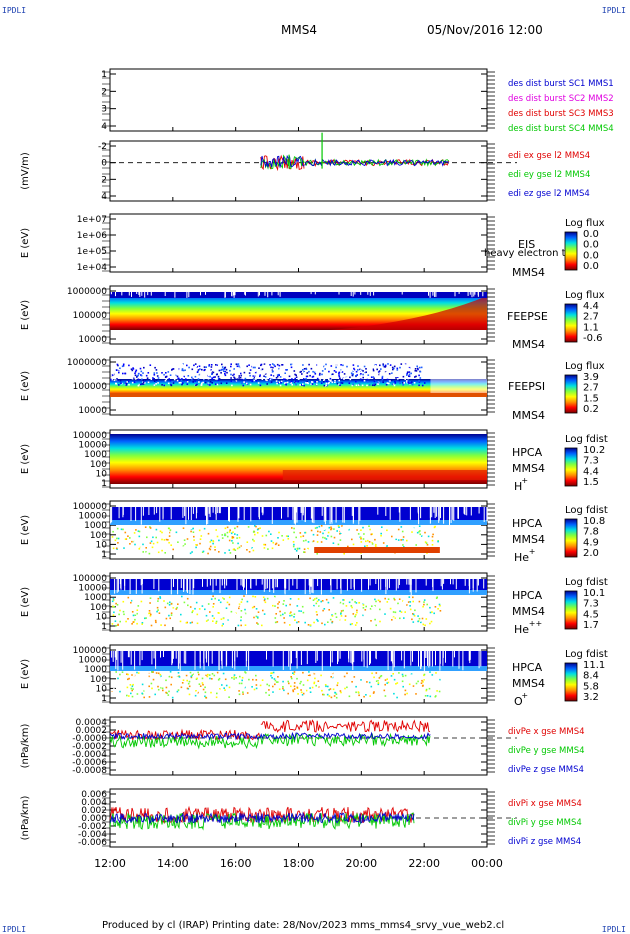 Image resolution: width=630 pixels, height=934 pixels. What do you see at coordinates (104, 127) in the screenshot?
I see `y-tick-label: 4` at bounding box center [104, 127].